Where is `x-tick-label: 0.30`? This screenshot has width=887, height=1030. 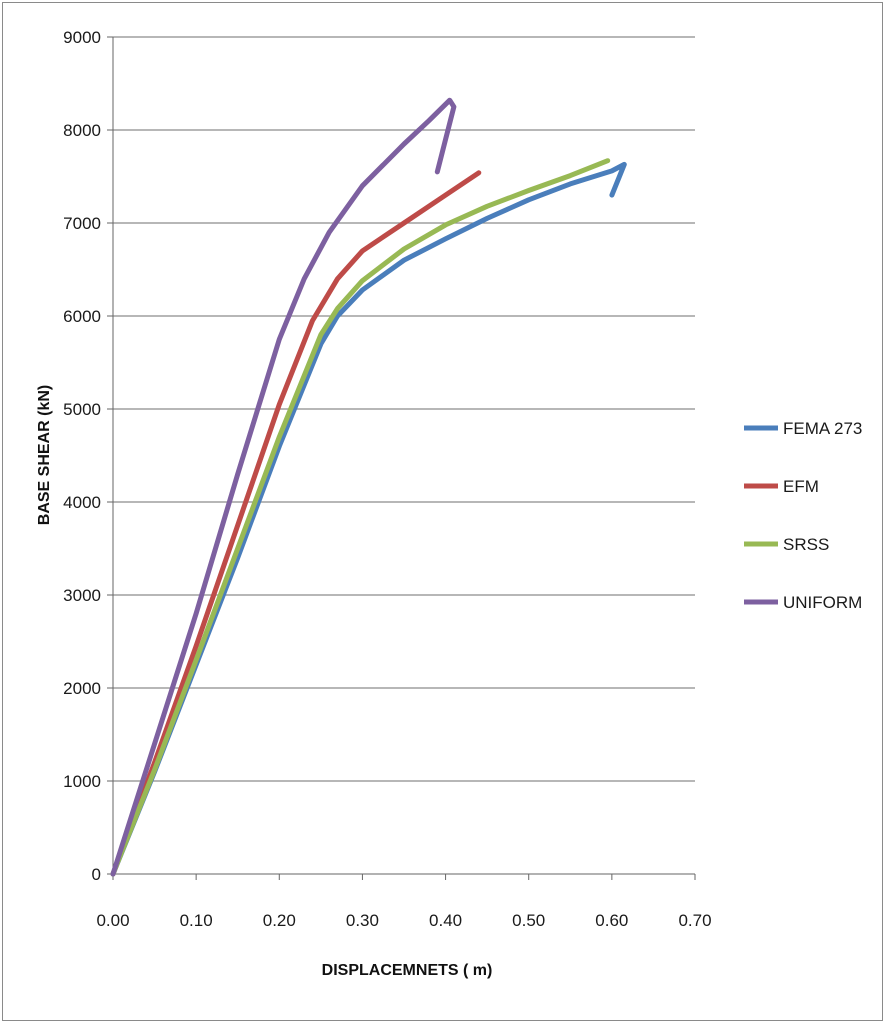 x-tick-label: 0.30 is located at coordinates (362, 920).